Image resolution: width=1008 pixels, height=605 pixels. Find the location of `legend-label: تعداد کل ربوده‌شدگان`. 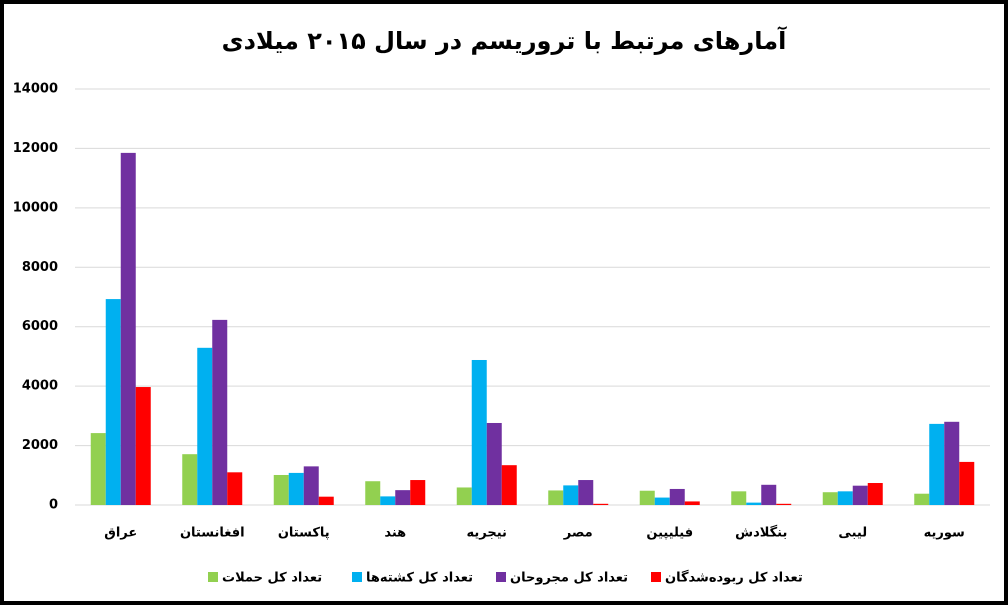

legend-label: تعداد کل ربوده‌شدگان is located at coordinates (734, 578).